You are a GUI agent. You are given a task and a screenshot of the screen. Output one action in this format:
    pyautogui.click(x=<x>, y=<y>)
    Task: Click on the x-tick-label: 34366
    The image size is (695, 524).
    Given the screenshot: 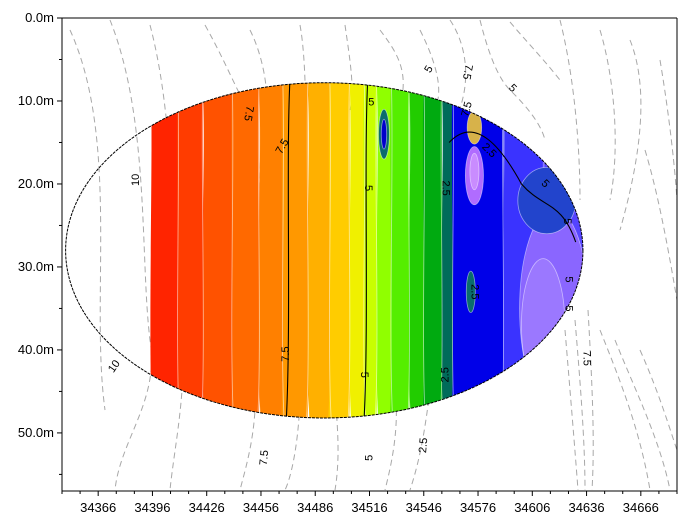 What is the action you would take?
    pyautogui.click(x=98, y=507)
    